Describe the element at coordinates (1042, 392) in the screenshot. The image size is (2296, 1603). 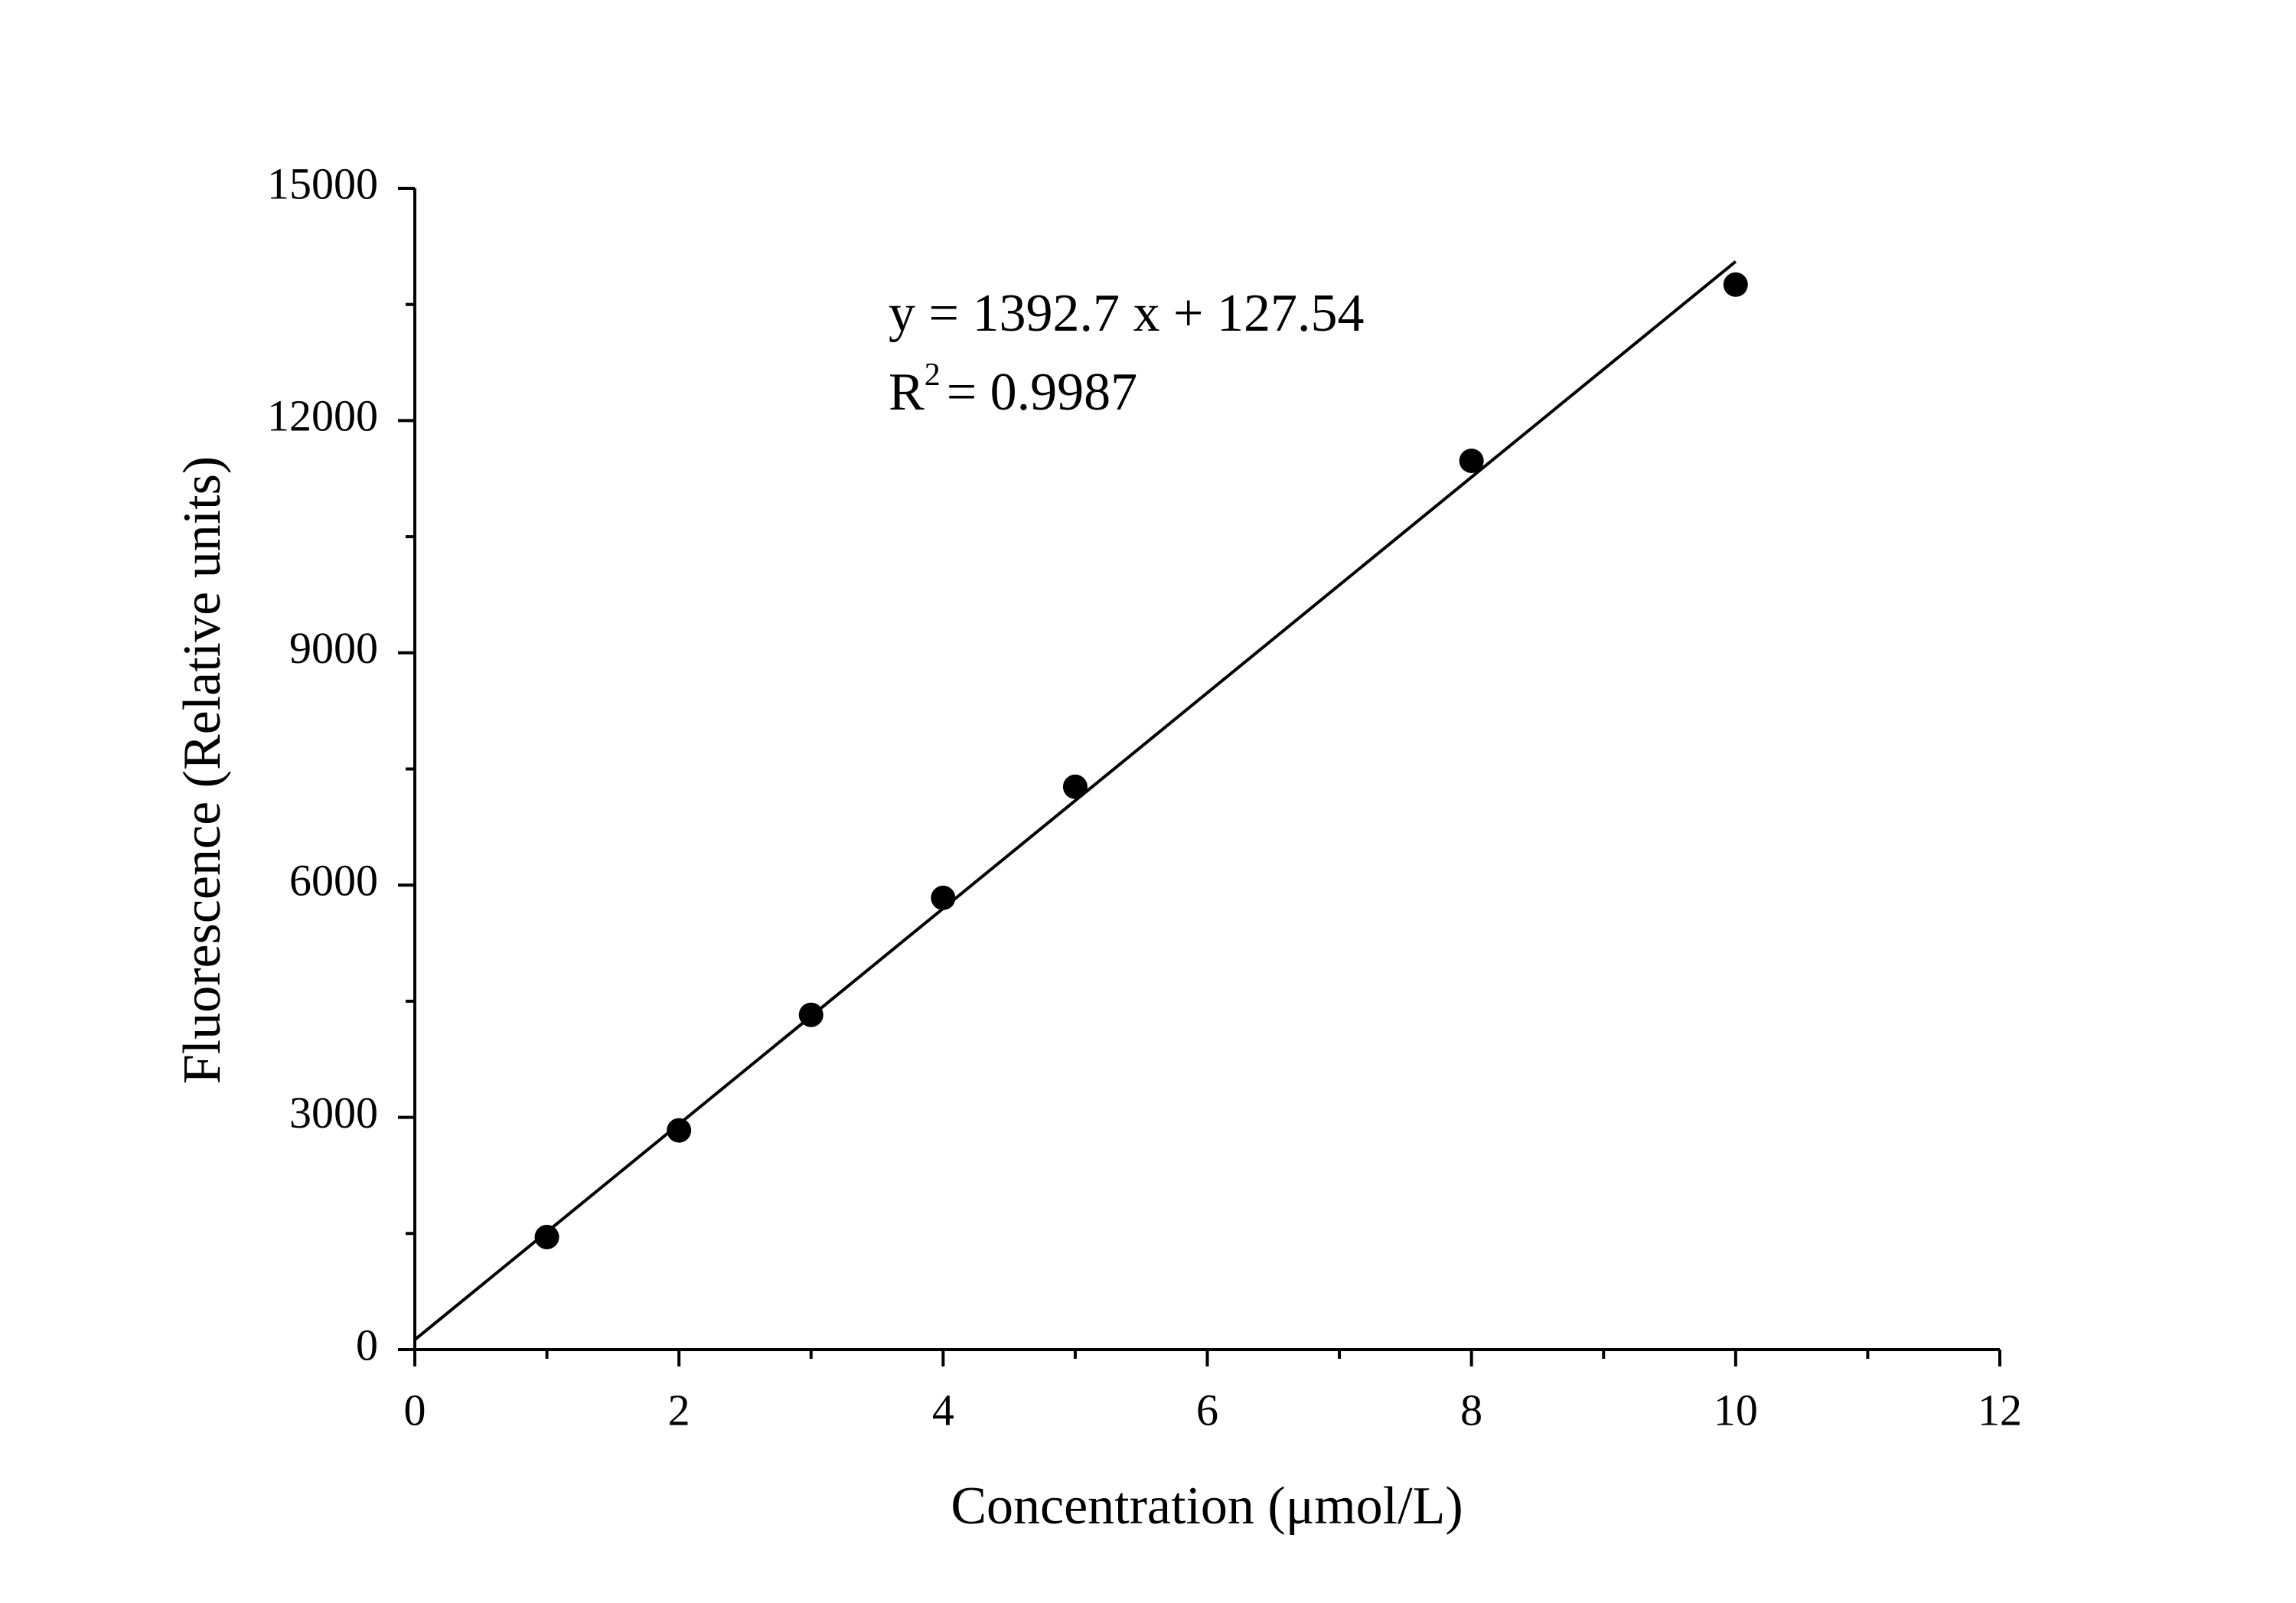
I see `r-squared-value: = 0.9987` at that location.